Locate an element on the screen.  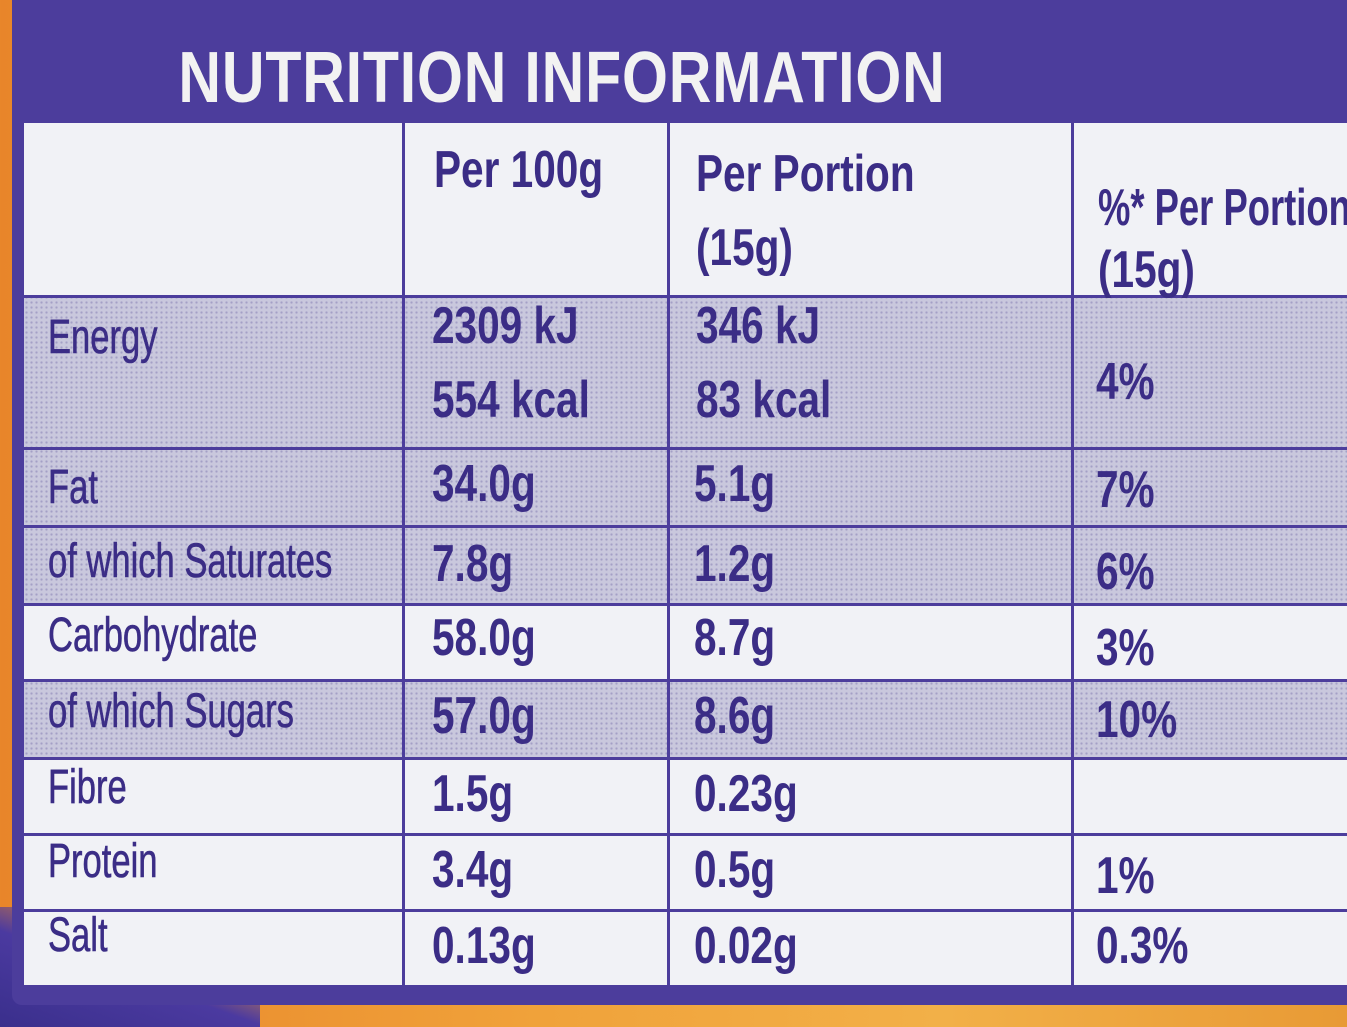
nutrient-name-carbohydrate: Carbohydrate is located at coordinates (153, 636).